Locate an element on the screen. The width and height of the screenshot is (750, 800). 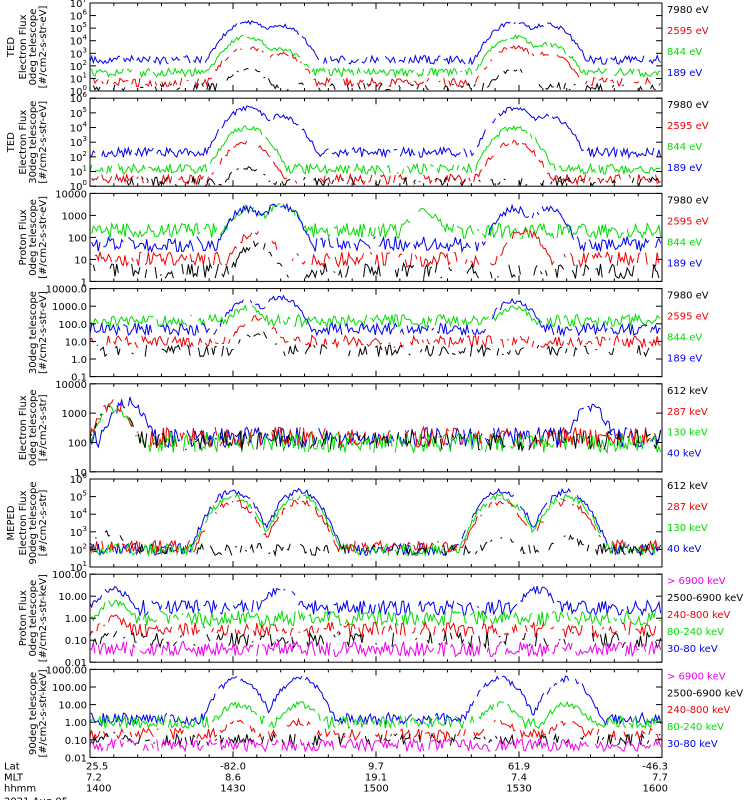
x-tick-mlt: 8.6 is located at coordinates (233, 777).